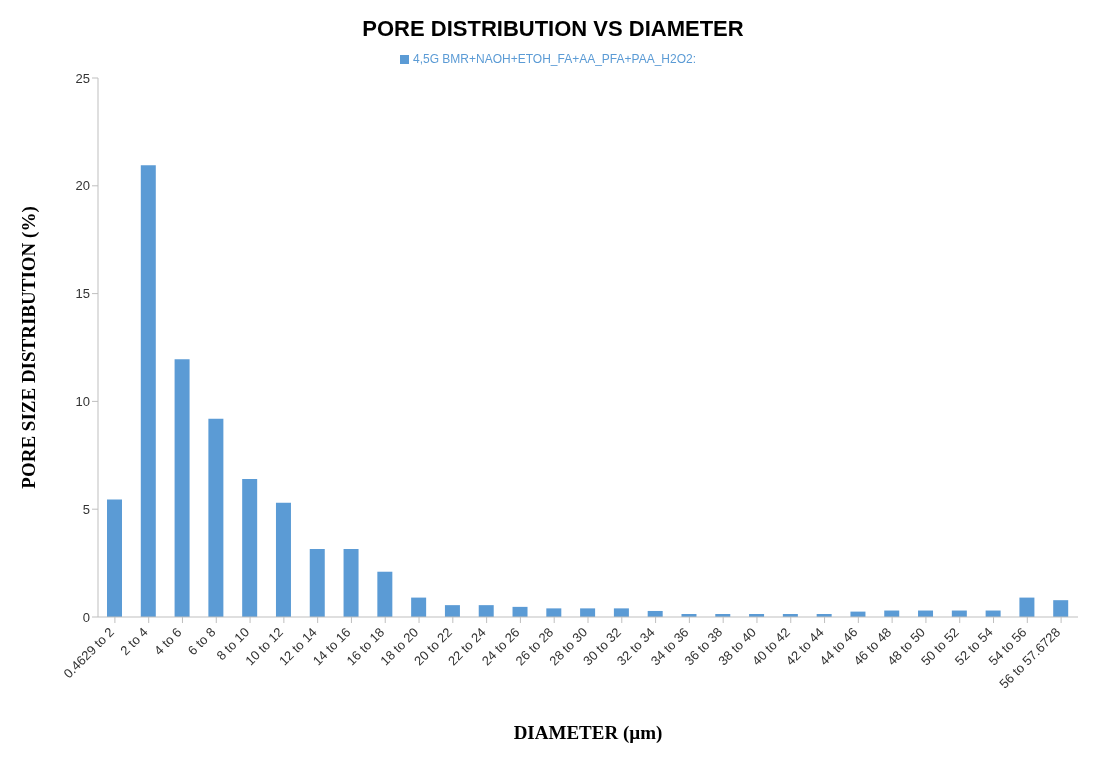  What do you see at coordinates (28, 347) in the screenshot?
I see `y-axis-title: PORE SIZE DISTRIBUTION (%)` at bounding box center [28, 347].